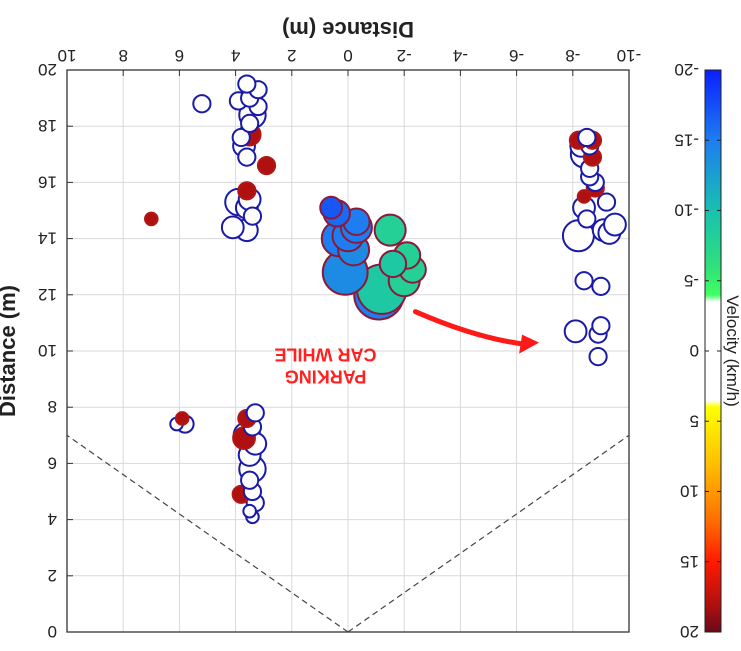  Describe the element at coordinates (689, 491) in the screenshot. I see `colorbar-tick-label: 10` at that location.